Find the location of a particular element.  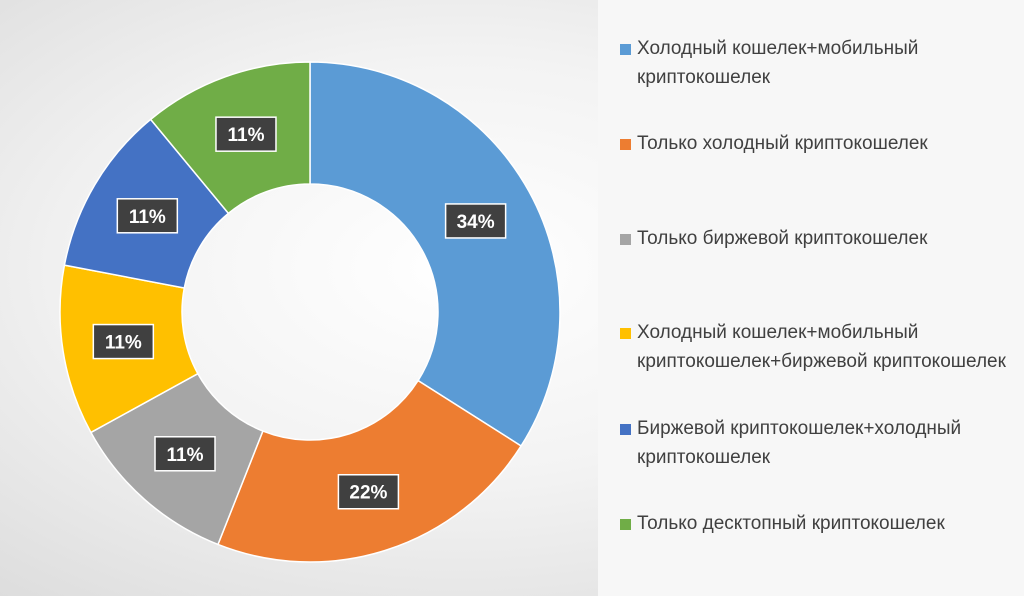

data-label-4: 11% is located at coordinates (123, 341).